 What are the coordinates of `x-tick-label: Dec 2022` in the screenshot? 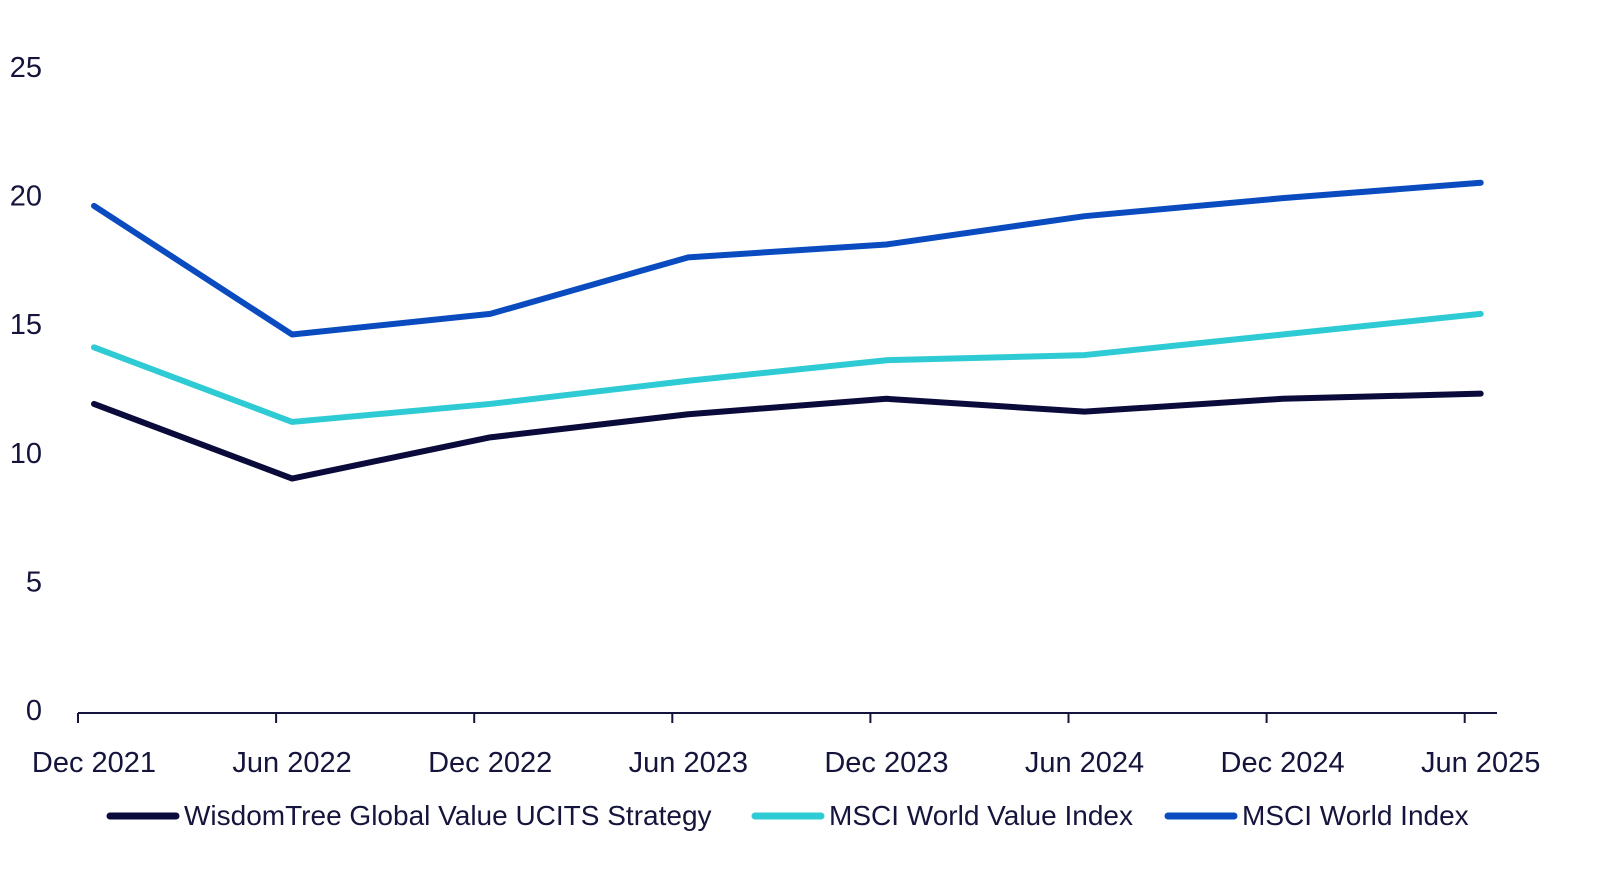 It's located at (490, 763).